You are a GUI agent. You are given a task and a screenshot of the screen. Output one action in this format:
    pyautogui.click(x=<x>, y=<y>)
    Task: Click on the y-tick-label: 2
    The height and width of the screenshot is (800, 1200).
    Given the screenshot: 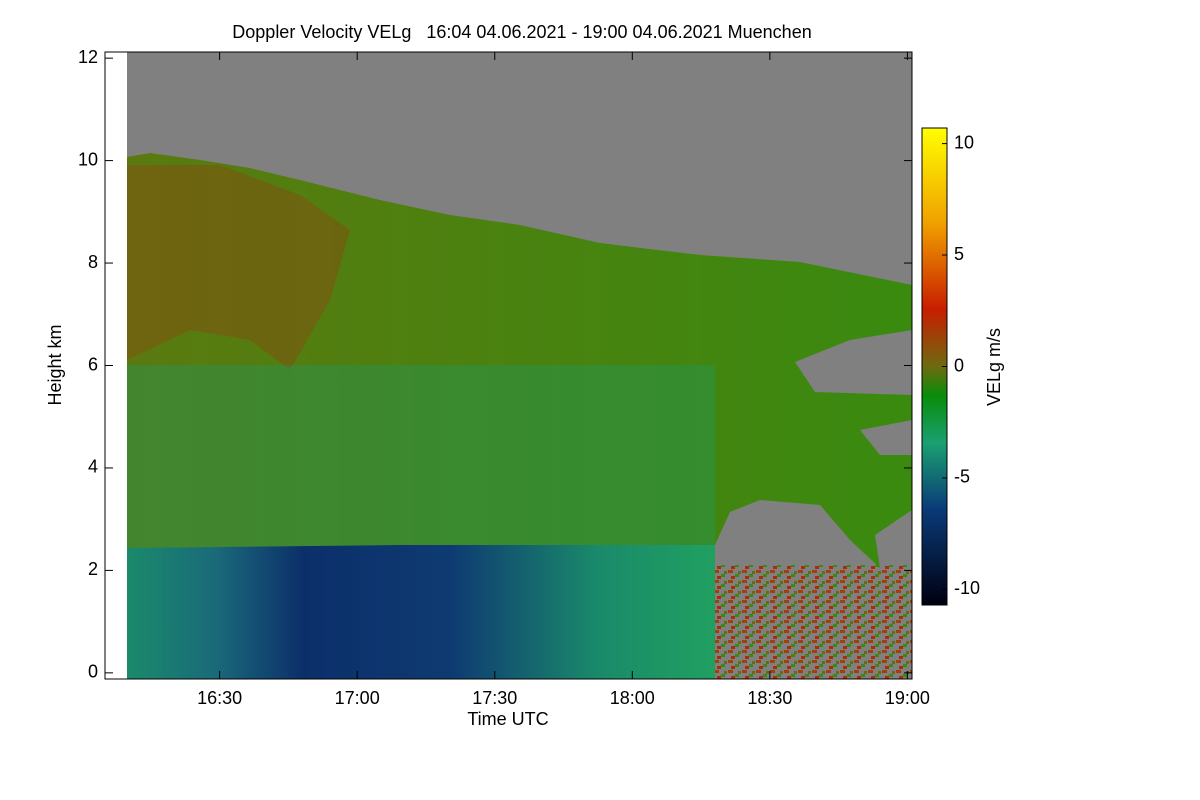 What is the action you would take?
    pyautogui.click(x=93, y=569)
    